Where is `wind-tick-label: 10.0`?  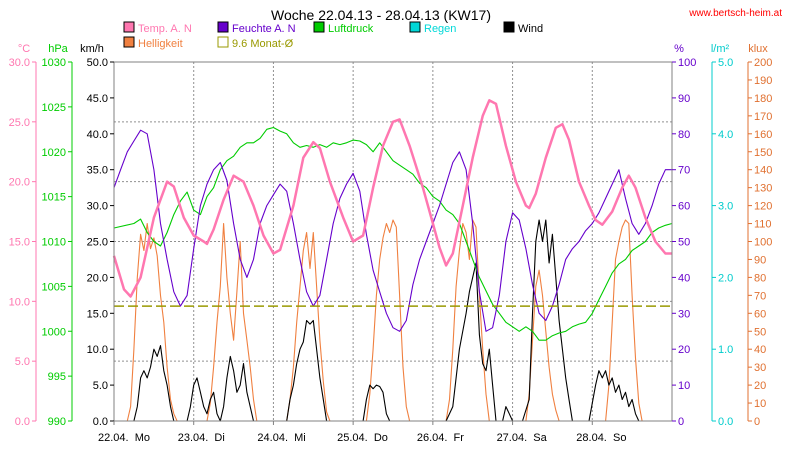
wind-tick-label: 10.0 is located at coordinates (97, 350).